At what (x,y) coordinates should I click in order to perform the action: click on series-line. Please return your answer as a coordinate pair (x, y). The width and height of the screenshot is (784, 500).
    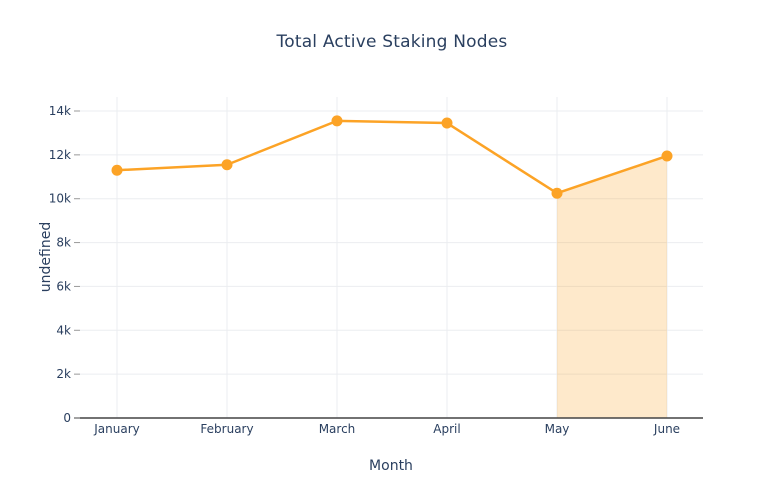
    Looking at the image, I should click on (392, 157).